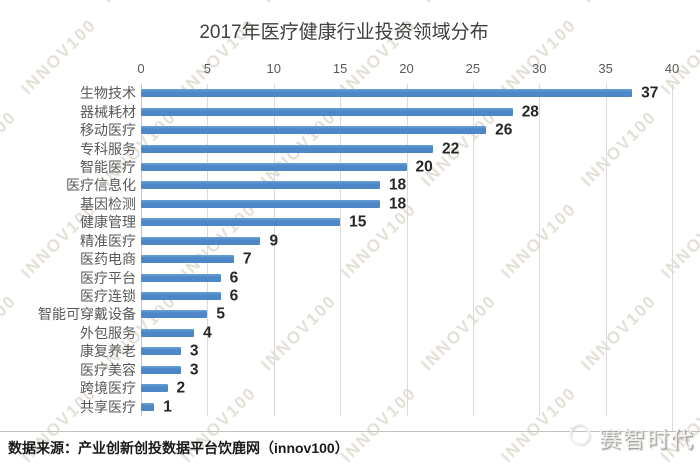  What do you see at coordinates (167, 406) in the screenshot?
I see `value-label: 1` at bounding box center [167, 406].